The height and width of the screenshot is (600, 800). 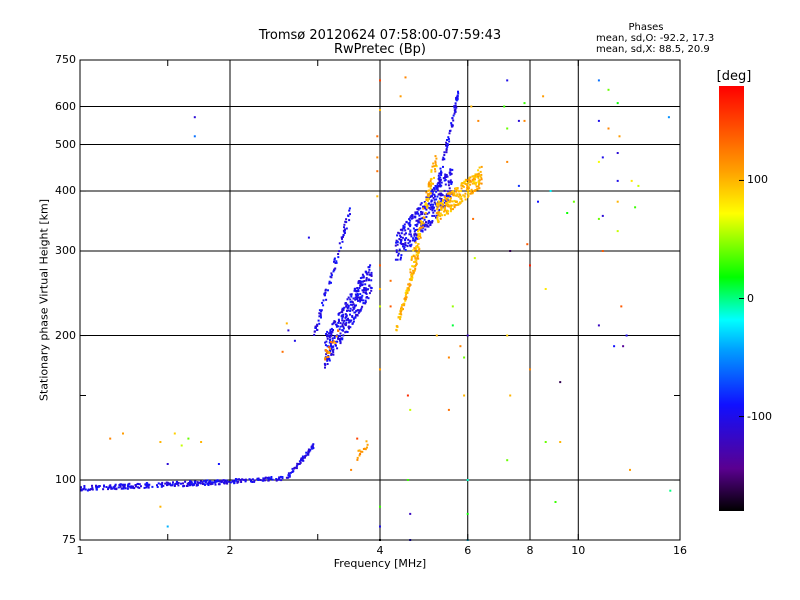 What do you see at coordinates (44, 300) in the screenshot?
I see `y-axis-label: Stationary phase Virtual Height [km]` at bounding box center [44, 300].